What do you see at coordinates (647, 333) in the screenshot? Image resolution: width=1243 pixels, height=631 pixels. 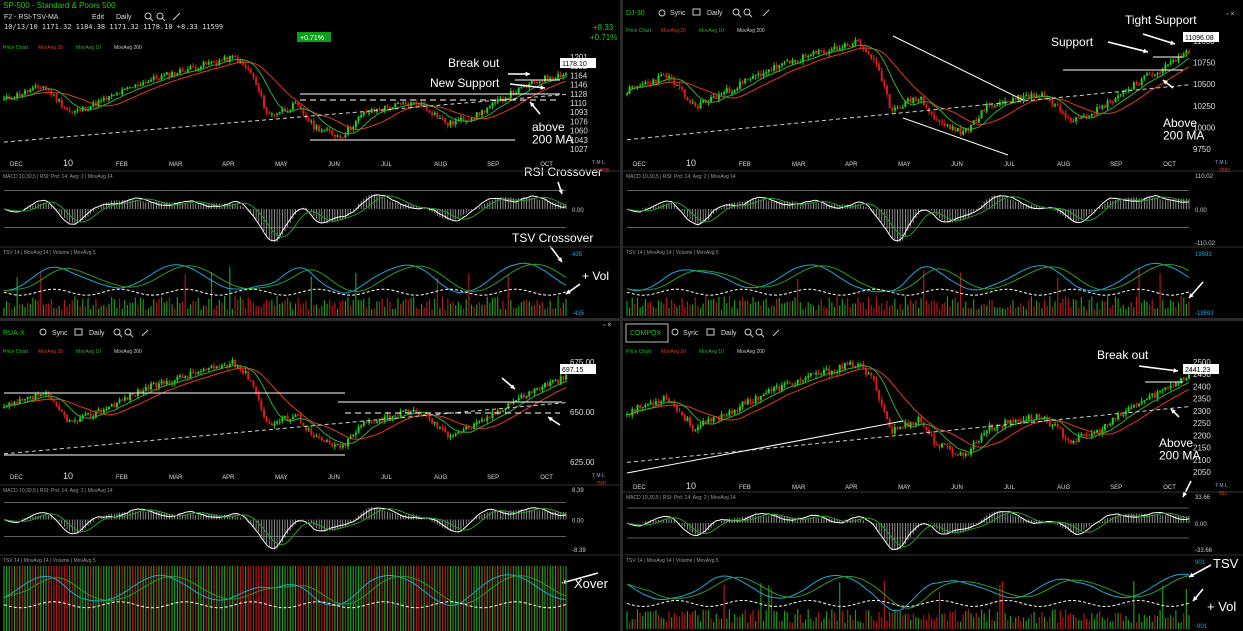 I see `symbol-box` at bounding box center [647, 333].